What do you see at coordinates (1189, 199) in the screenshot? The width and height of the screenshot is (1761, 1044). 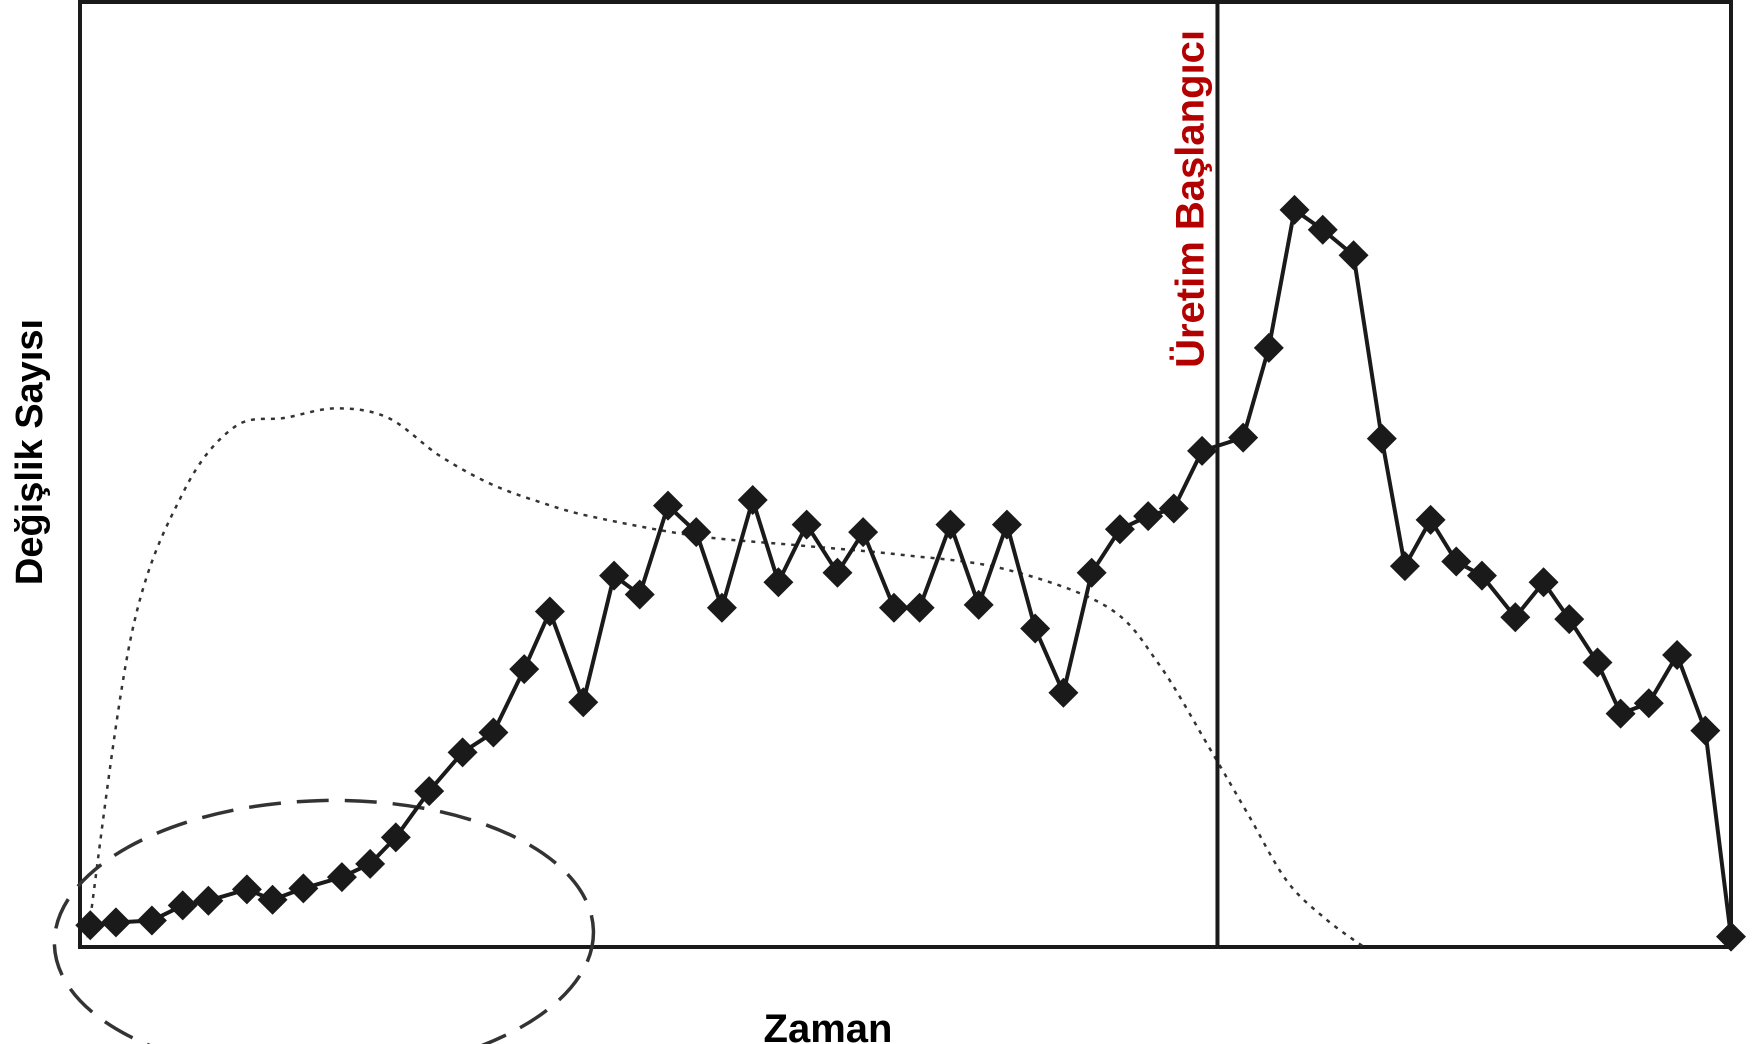 I see `production-start-label: Üretim Başlangıcı` at bounding box center [1189, 199].